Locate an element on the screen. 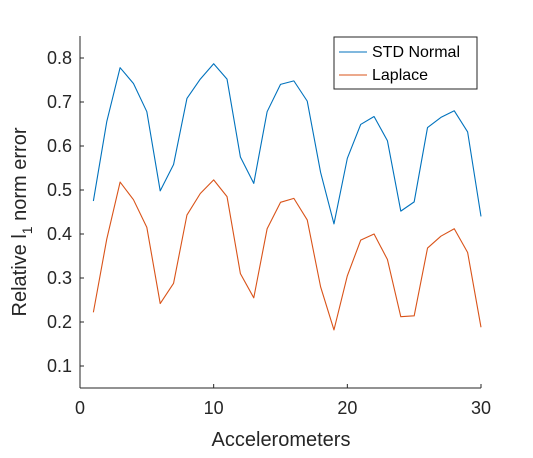  y-tick-label: 0.3 is located at coordinates (59, 278).